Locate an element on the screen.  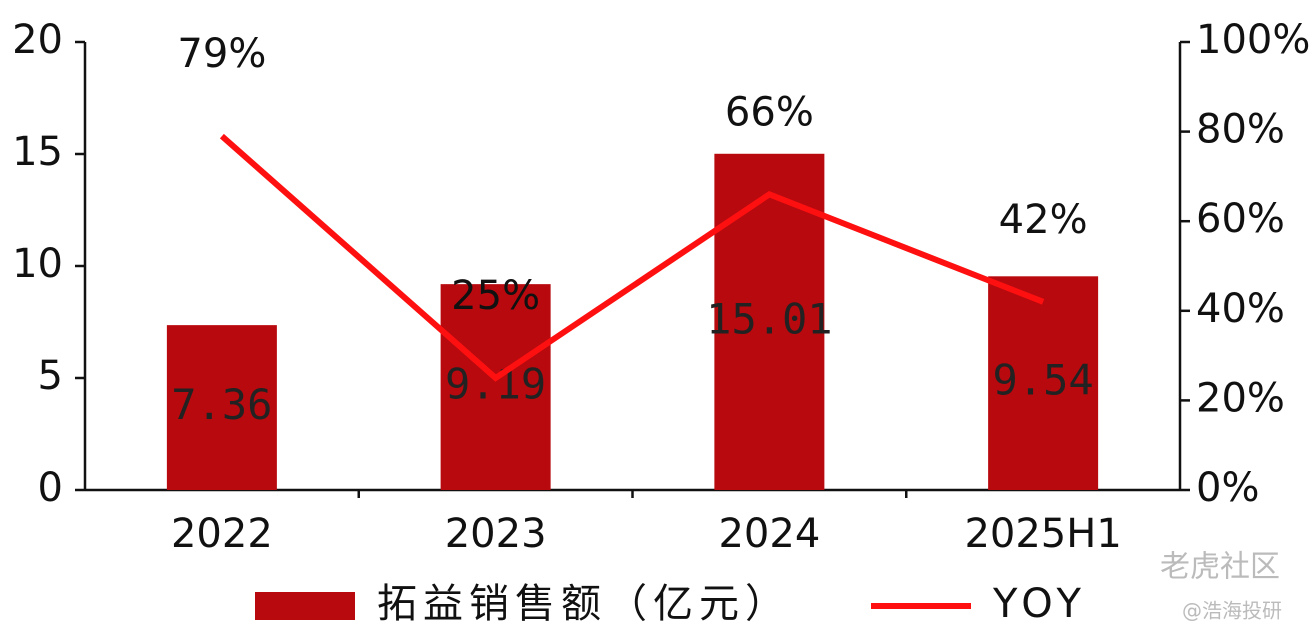
bar-value-label: 7.36 is located at coordinates (221, 404).